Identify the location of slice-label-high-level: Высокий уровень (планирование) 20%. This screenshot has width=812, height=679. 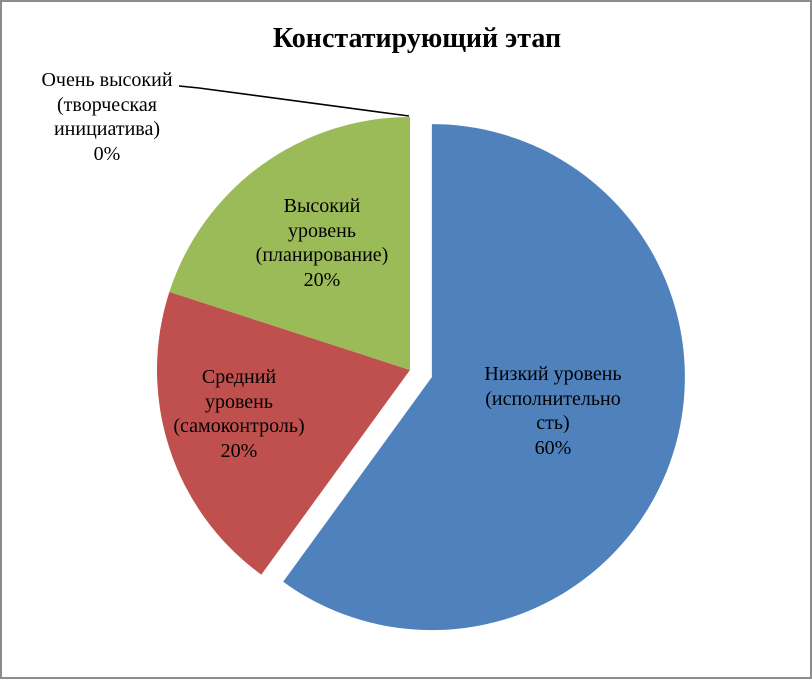
(322, 243).